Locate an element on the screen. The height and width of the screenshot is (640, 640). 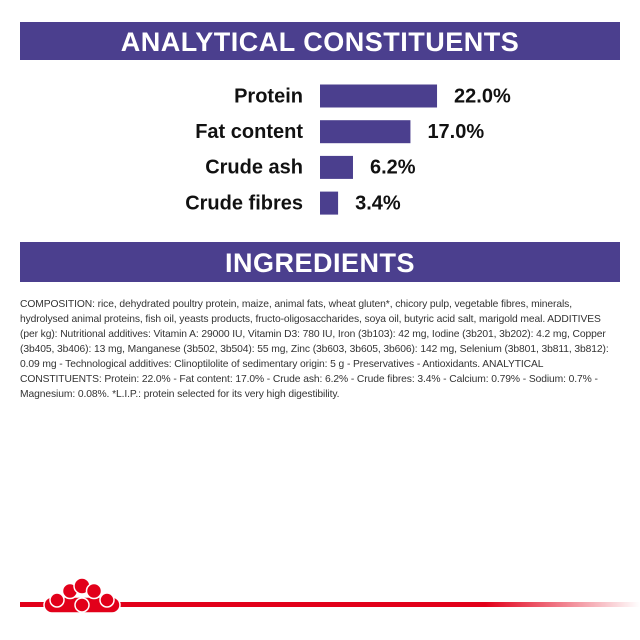
value-label: 22.0% is located at coordinates (482, 96).